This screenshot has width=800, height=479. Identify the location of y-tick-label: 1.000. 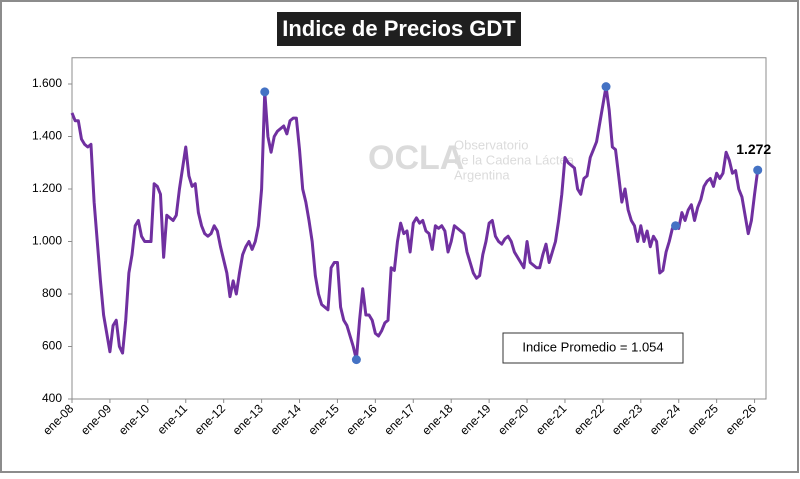
(47, 241).